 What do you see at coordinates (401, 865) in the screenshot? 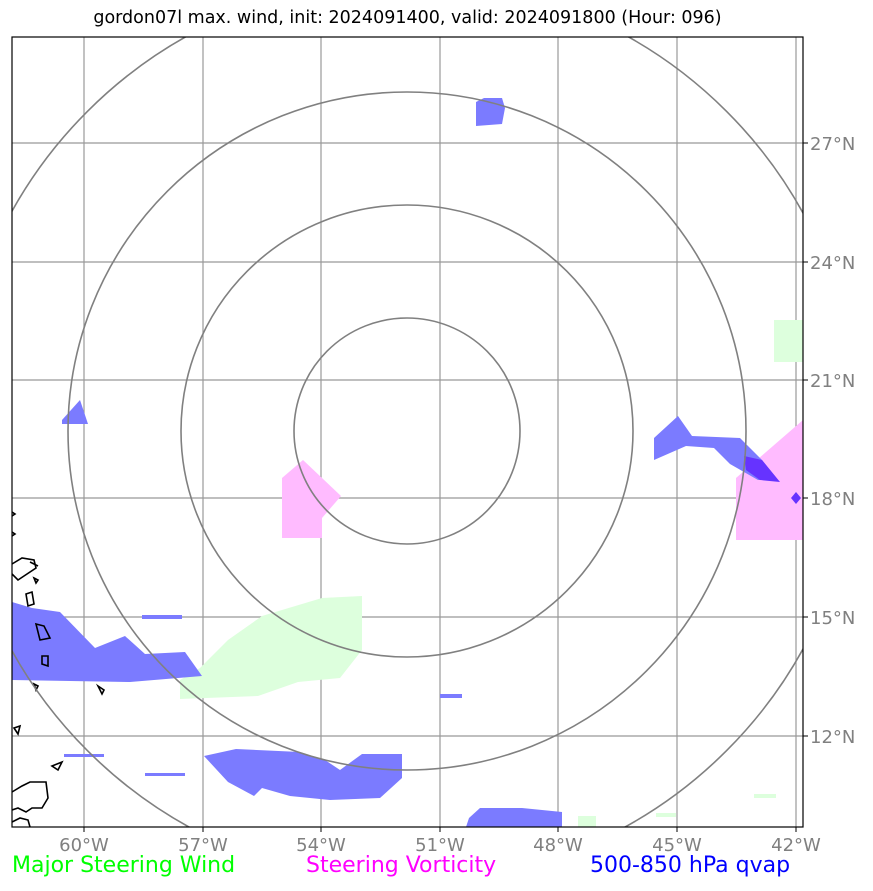
I see `legend-steering-vorticity: Steering Vorticity` at bounding box center [401, 865].